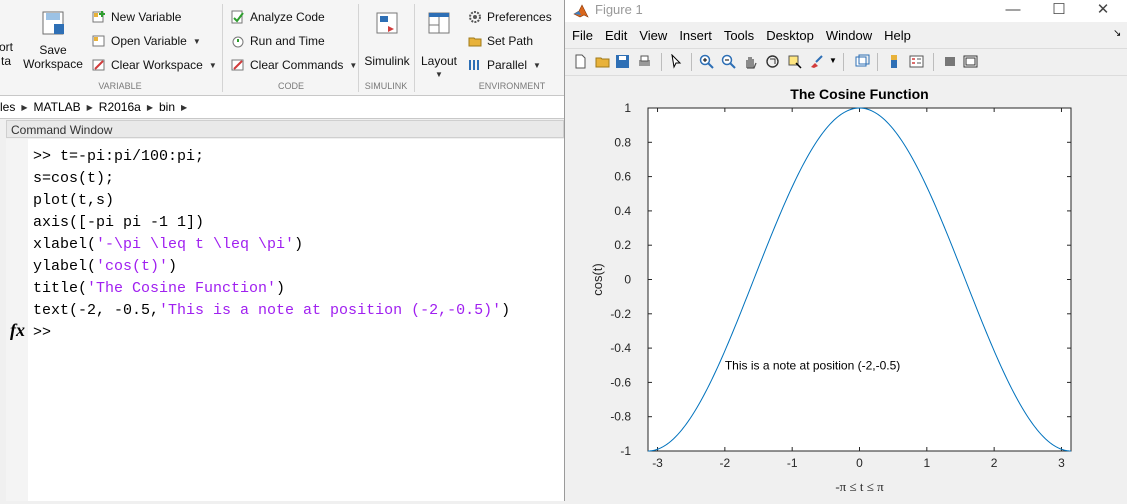  What do you see at coordinates (149, 41) in the screenshot?
I see `open-variable-label: Open Variable` at bounding box center [149, 41].